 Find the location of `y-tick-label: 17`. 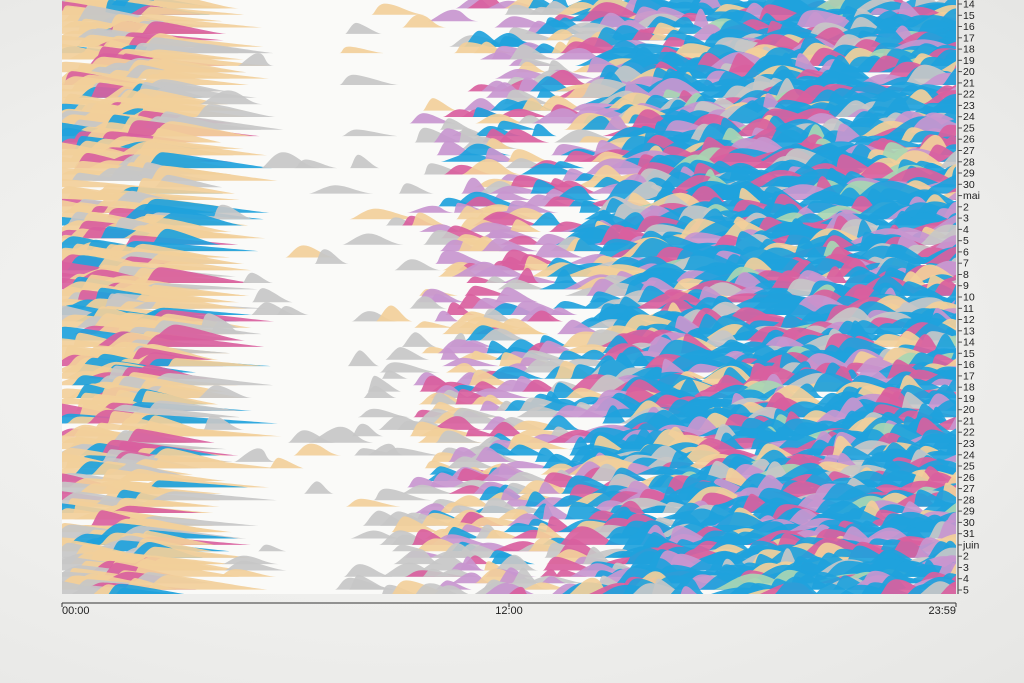

y-tick-label: 17 is located at coordinates (969, 376).